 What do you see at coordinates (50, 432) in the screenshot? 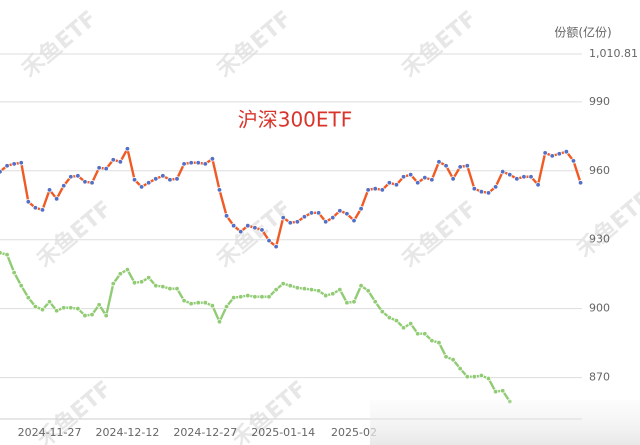
I see `x-tick-label: 2024-11-27` at bounding box center [50, 432].